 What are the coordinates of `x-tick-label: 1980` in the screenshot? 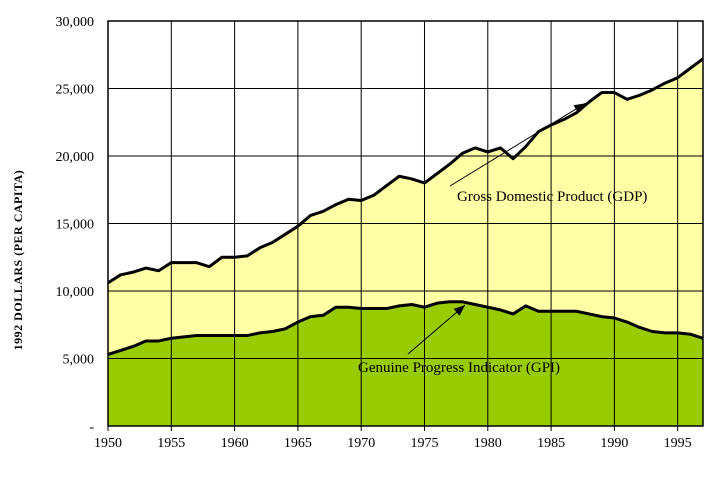 It's located at (488, 443).